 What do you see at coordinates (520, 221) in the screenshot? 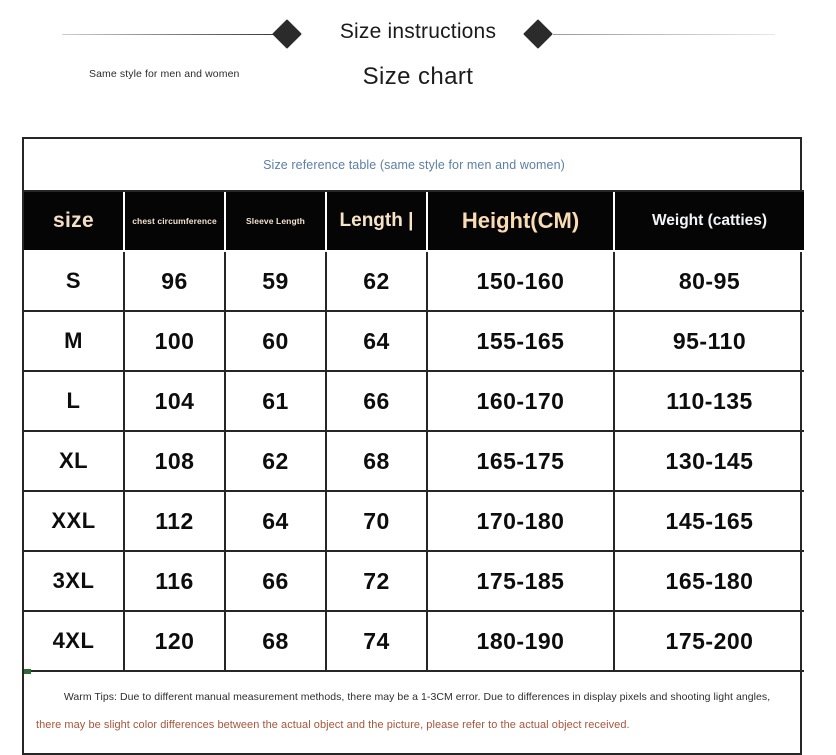
I see `column-header-height: Height(CM)` at bounding box center [520, 221].